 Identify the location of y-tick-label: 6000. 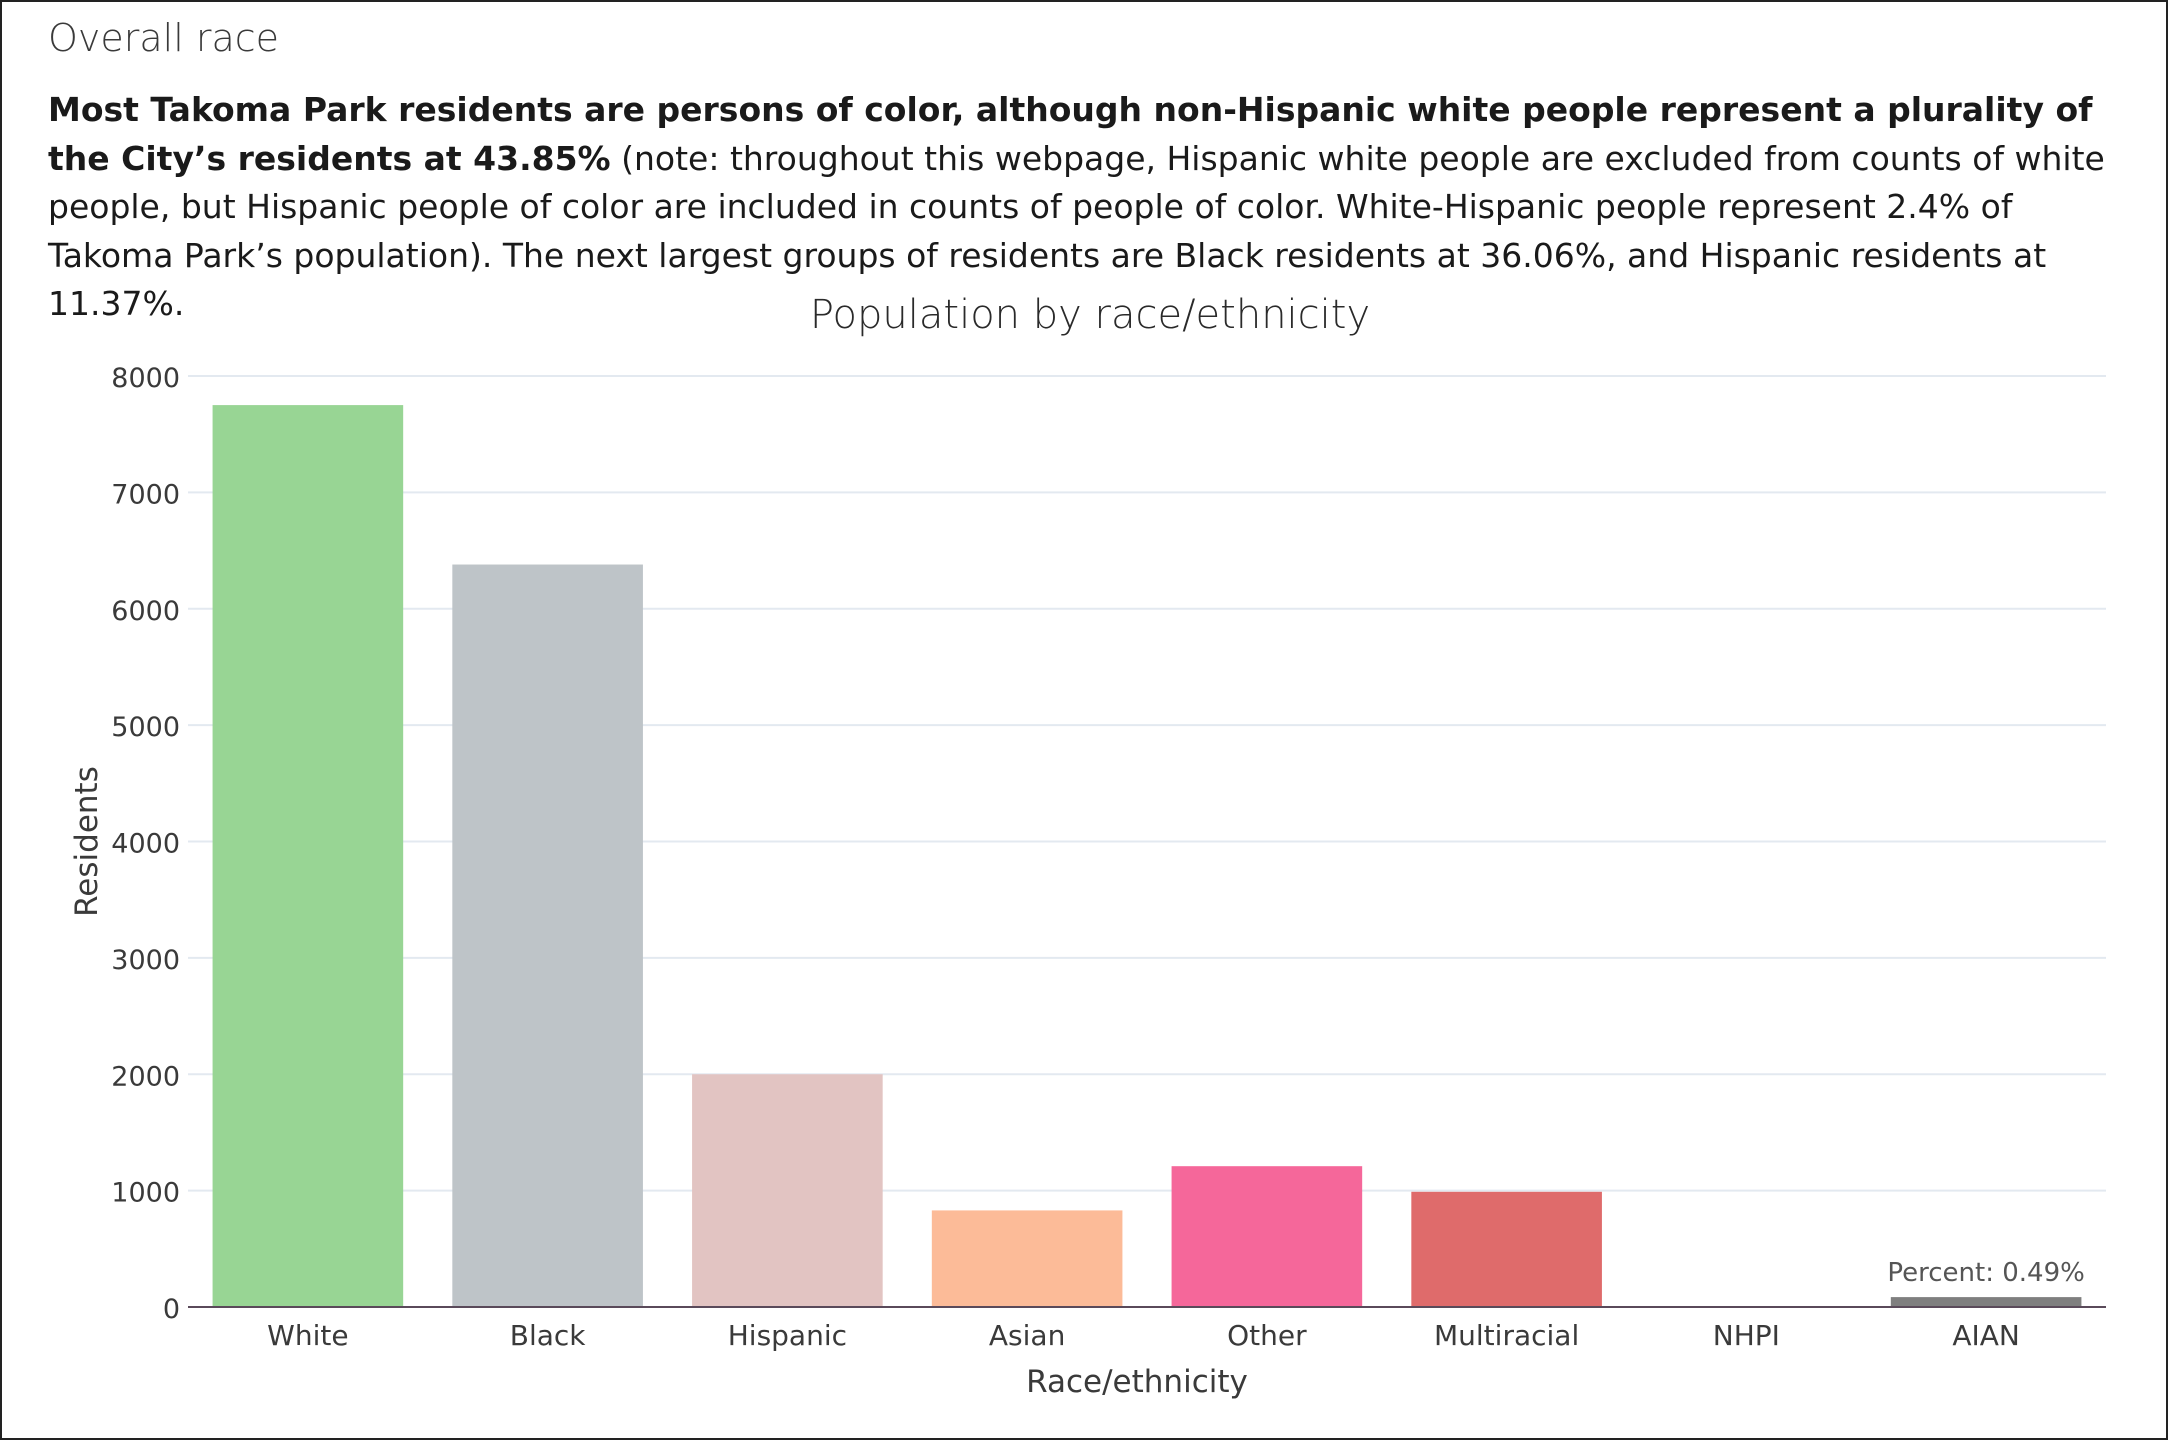
(145, 611).